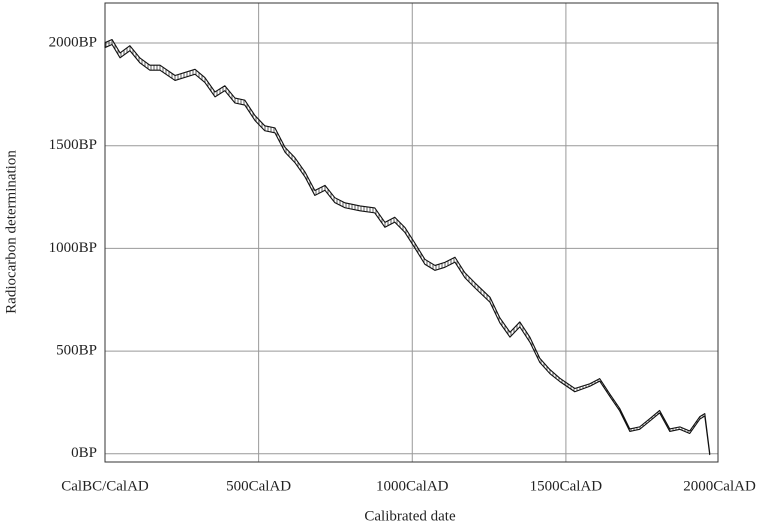 The width and height of the screenshot is (760, 527). What do you see at coordinates (410, 516) in the screenshot?
I see `x-axis-label: Calibrated date` at bounding box center [410, 516].